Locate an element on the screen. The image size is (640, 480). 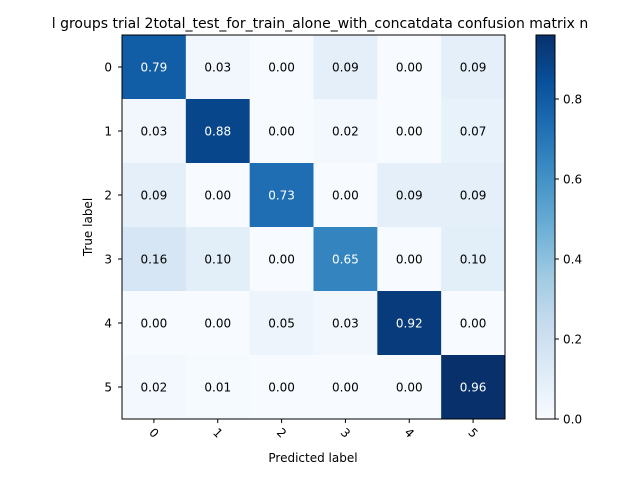
cell-value-label: 0.92 is located at coordinates (409, 324).